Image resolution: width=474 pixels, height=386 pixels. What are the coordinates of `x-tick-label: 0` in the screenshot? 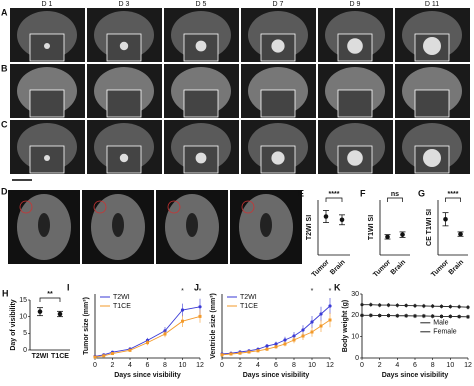 It's located at (222, 365).